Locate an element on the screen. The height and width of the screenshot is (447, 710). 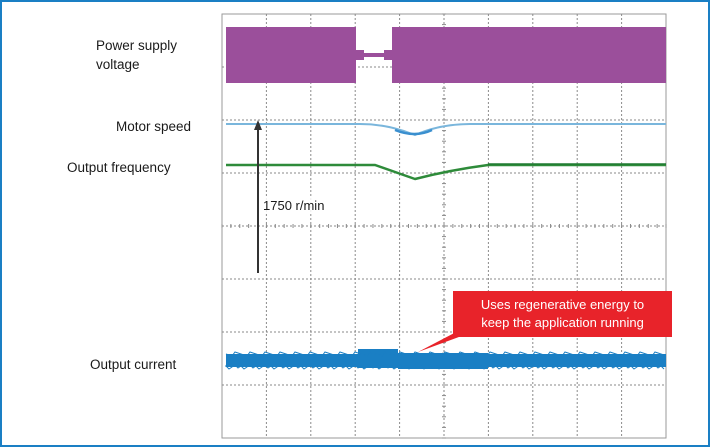
motor-speed-trace is located at coordinates (446, 130).